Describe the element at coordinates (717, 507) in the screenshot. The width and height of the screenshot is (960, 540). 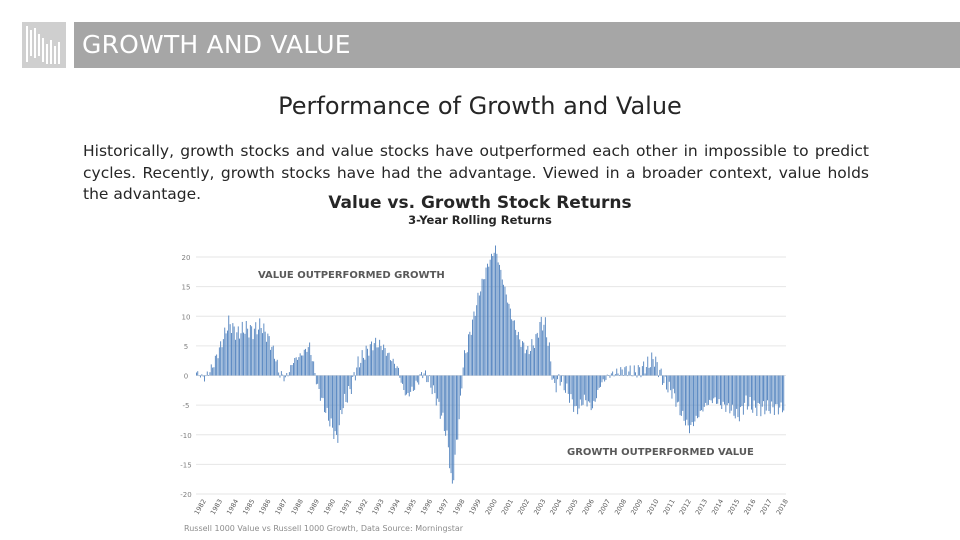
I see `x-tick-label: 2014` at that location.